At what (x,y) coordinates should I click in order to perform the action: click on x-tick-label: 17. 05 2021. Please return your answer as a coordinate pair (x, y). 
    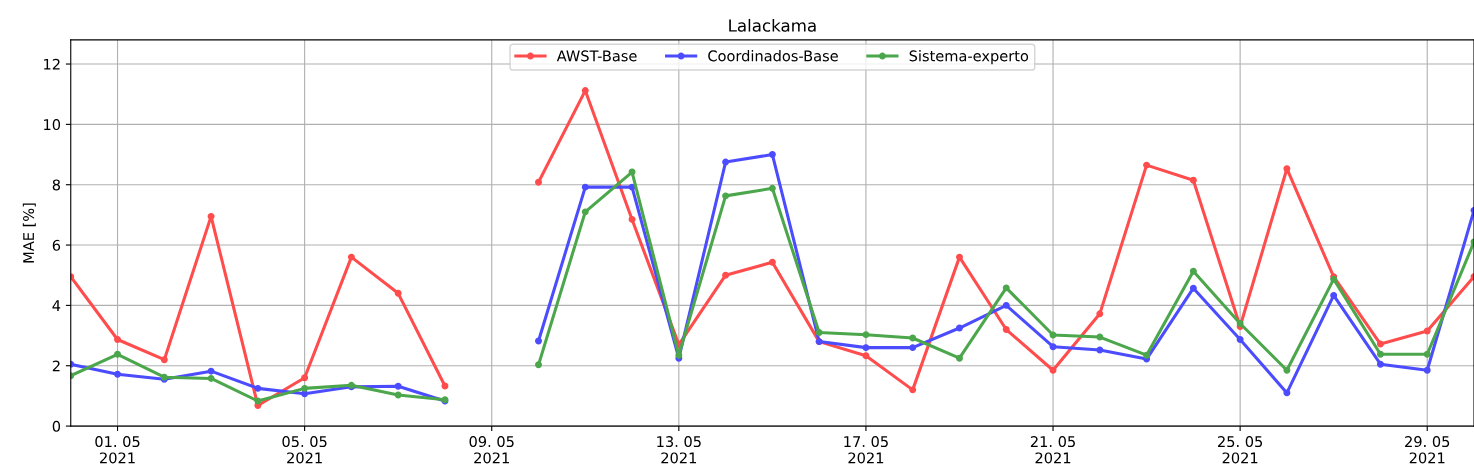
    Looking at the image, I should click on (866, 450).